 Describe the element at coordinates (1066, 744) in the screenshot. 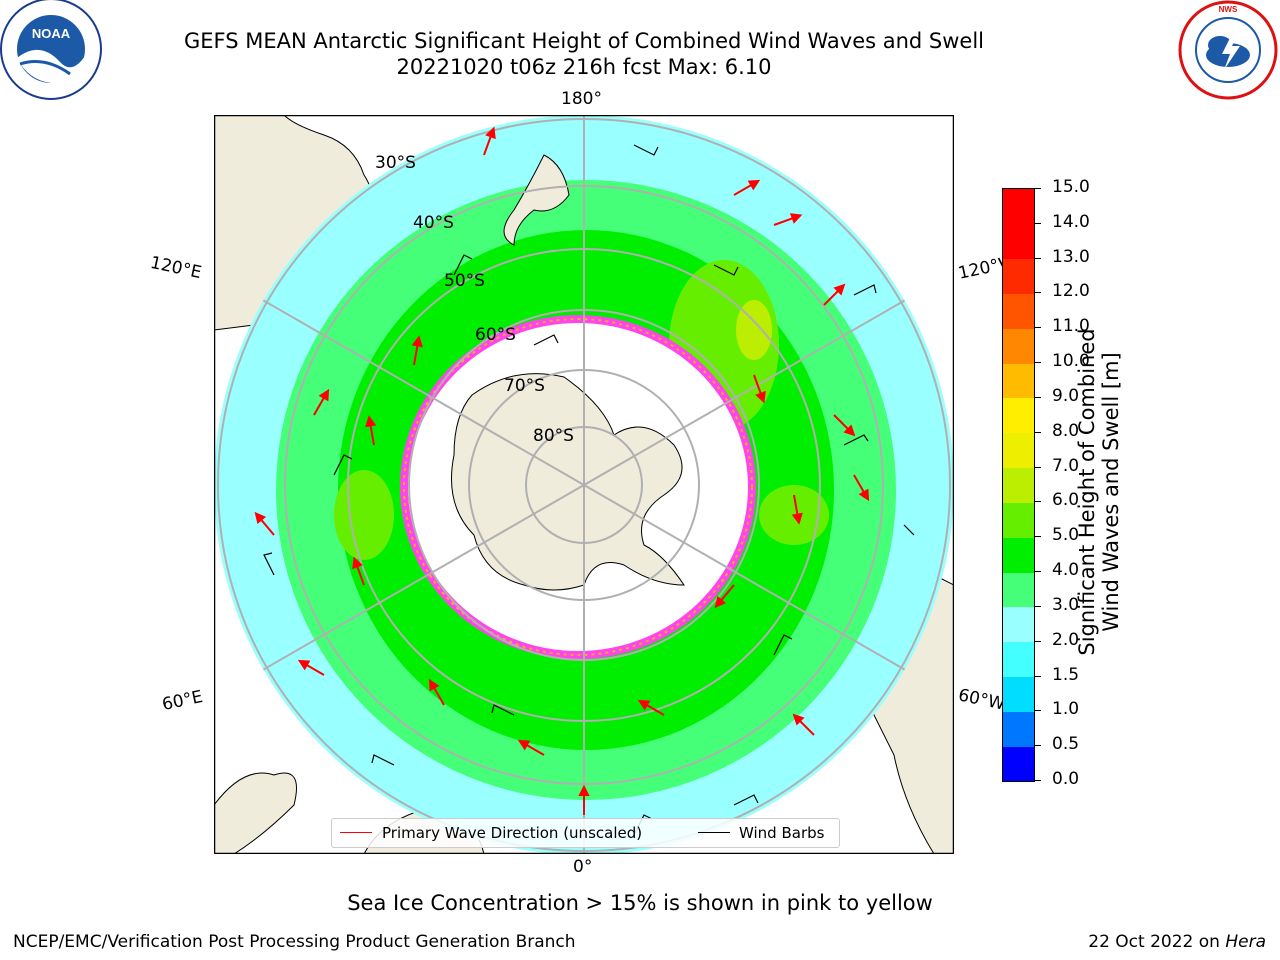

I see `colorbar-tick-label: 0.5` at that location.